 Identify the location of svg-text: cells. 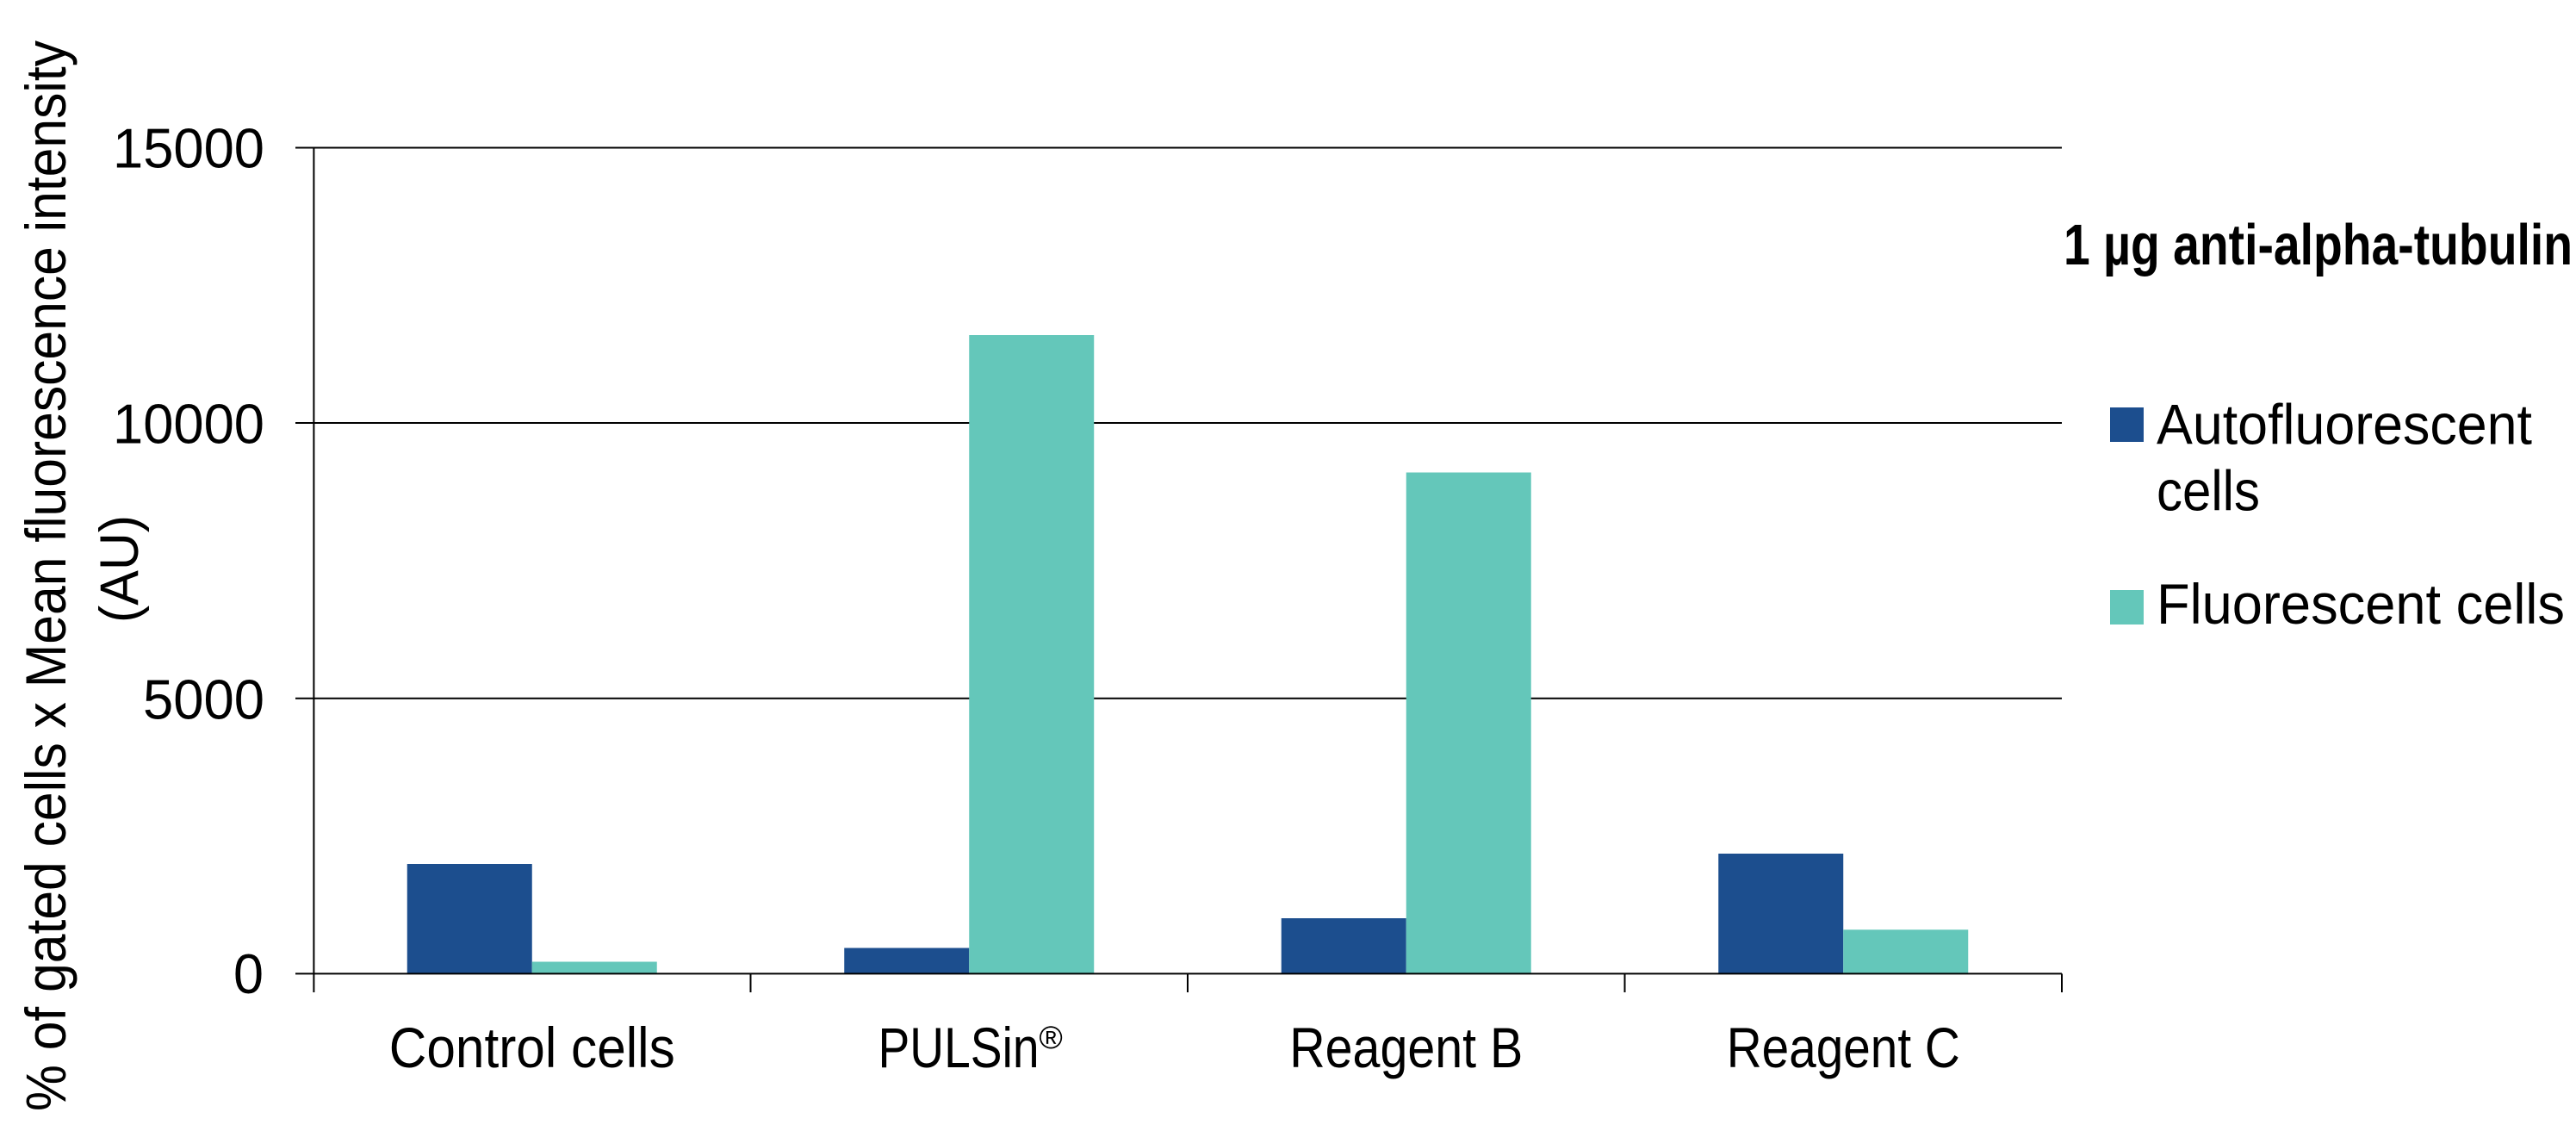
(2208, 491).